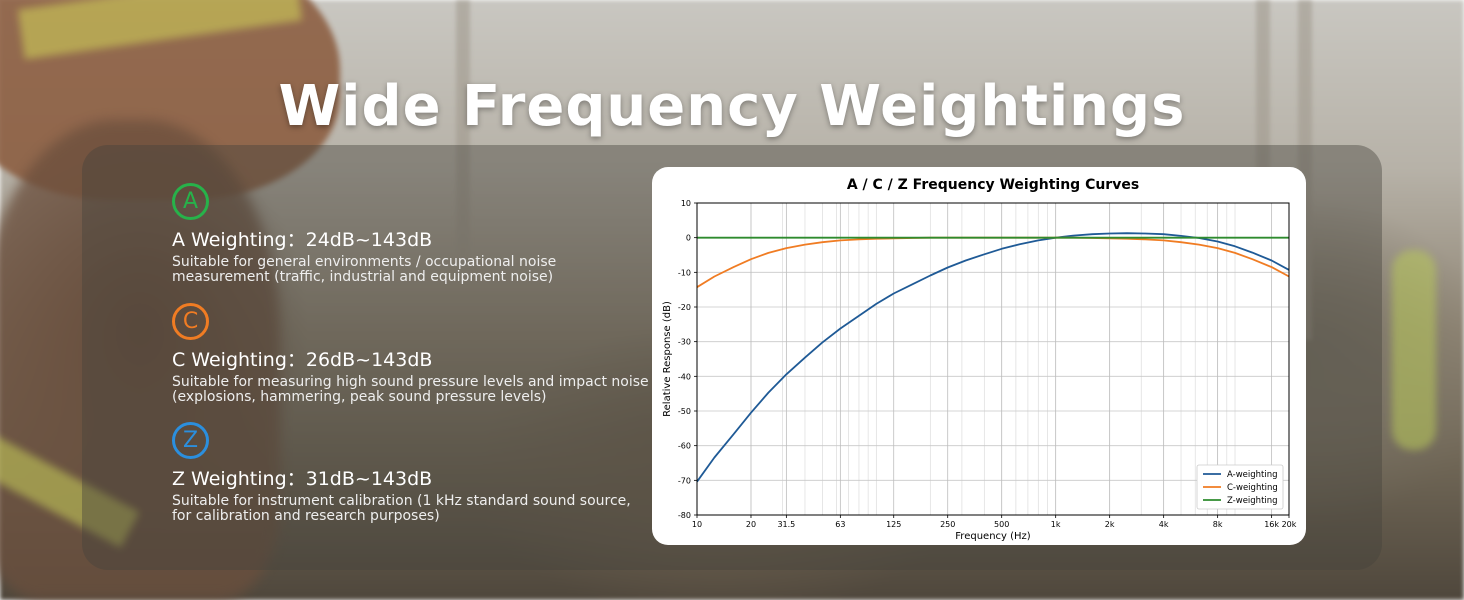 Image resolution: width=1464 pixels, height=600 pixels. Describe the element at coordinates (684, 446) in the screenshot. I see `y-tick-label: -60` at that location.